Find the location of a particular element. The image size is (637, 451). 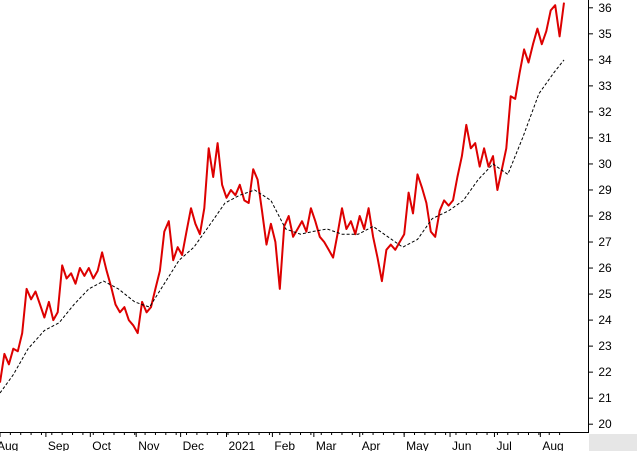

y-tick-label: 27 is located at coordinates (605, 242).